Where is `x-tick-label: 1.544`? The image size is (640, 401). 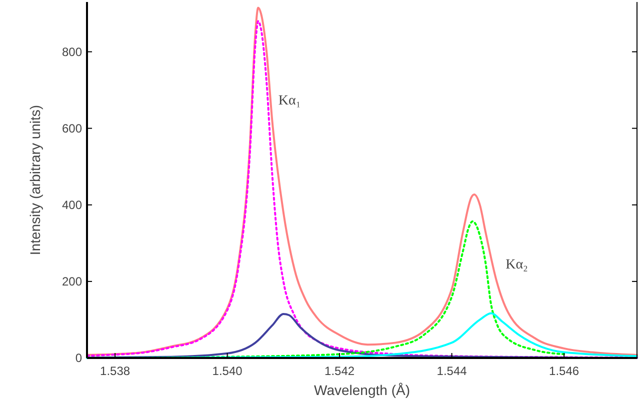
x-tick-label: 1.544 is located at coordinates (452, 371).